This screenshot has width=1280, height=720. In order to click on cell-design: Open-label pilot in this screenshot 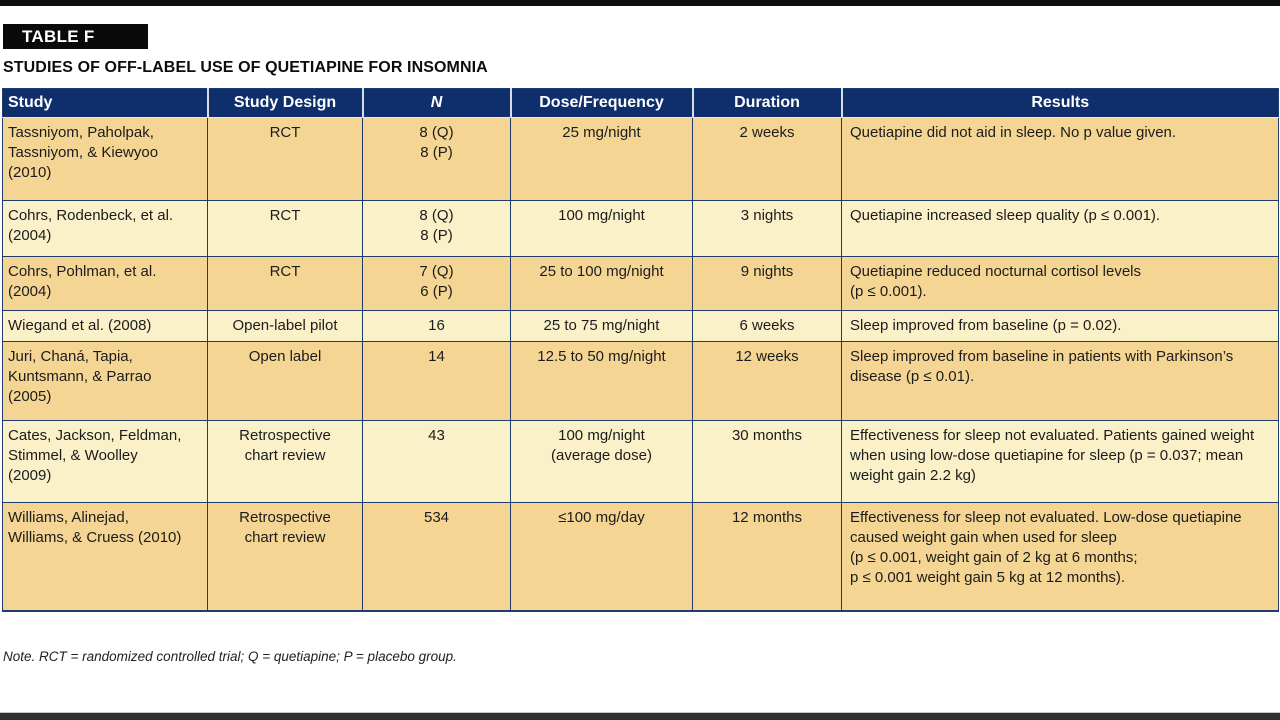, I will do `click(285, 326)`.